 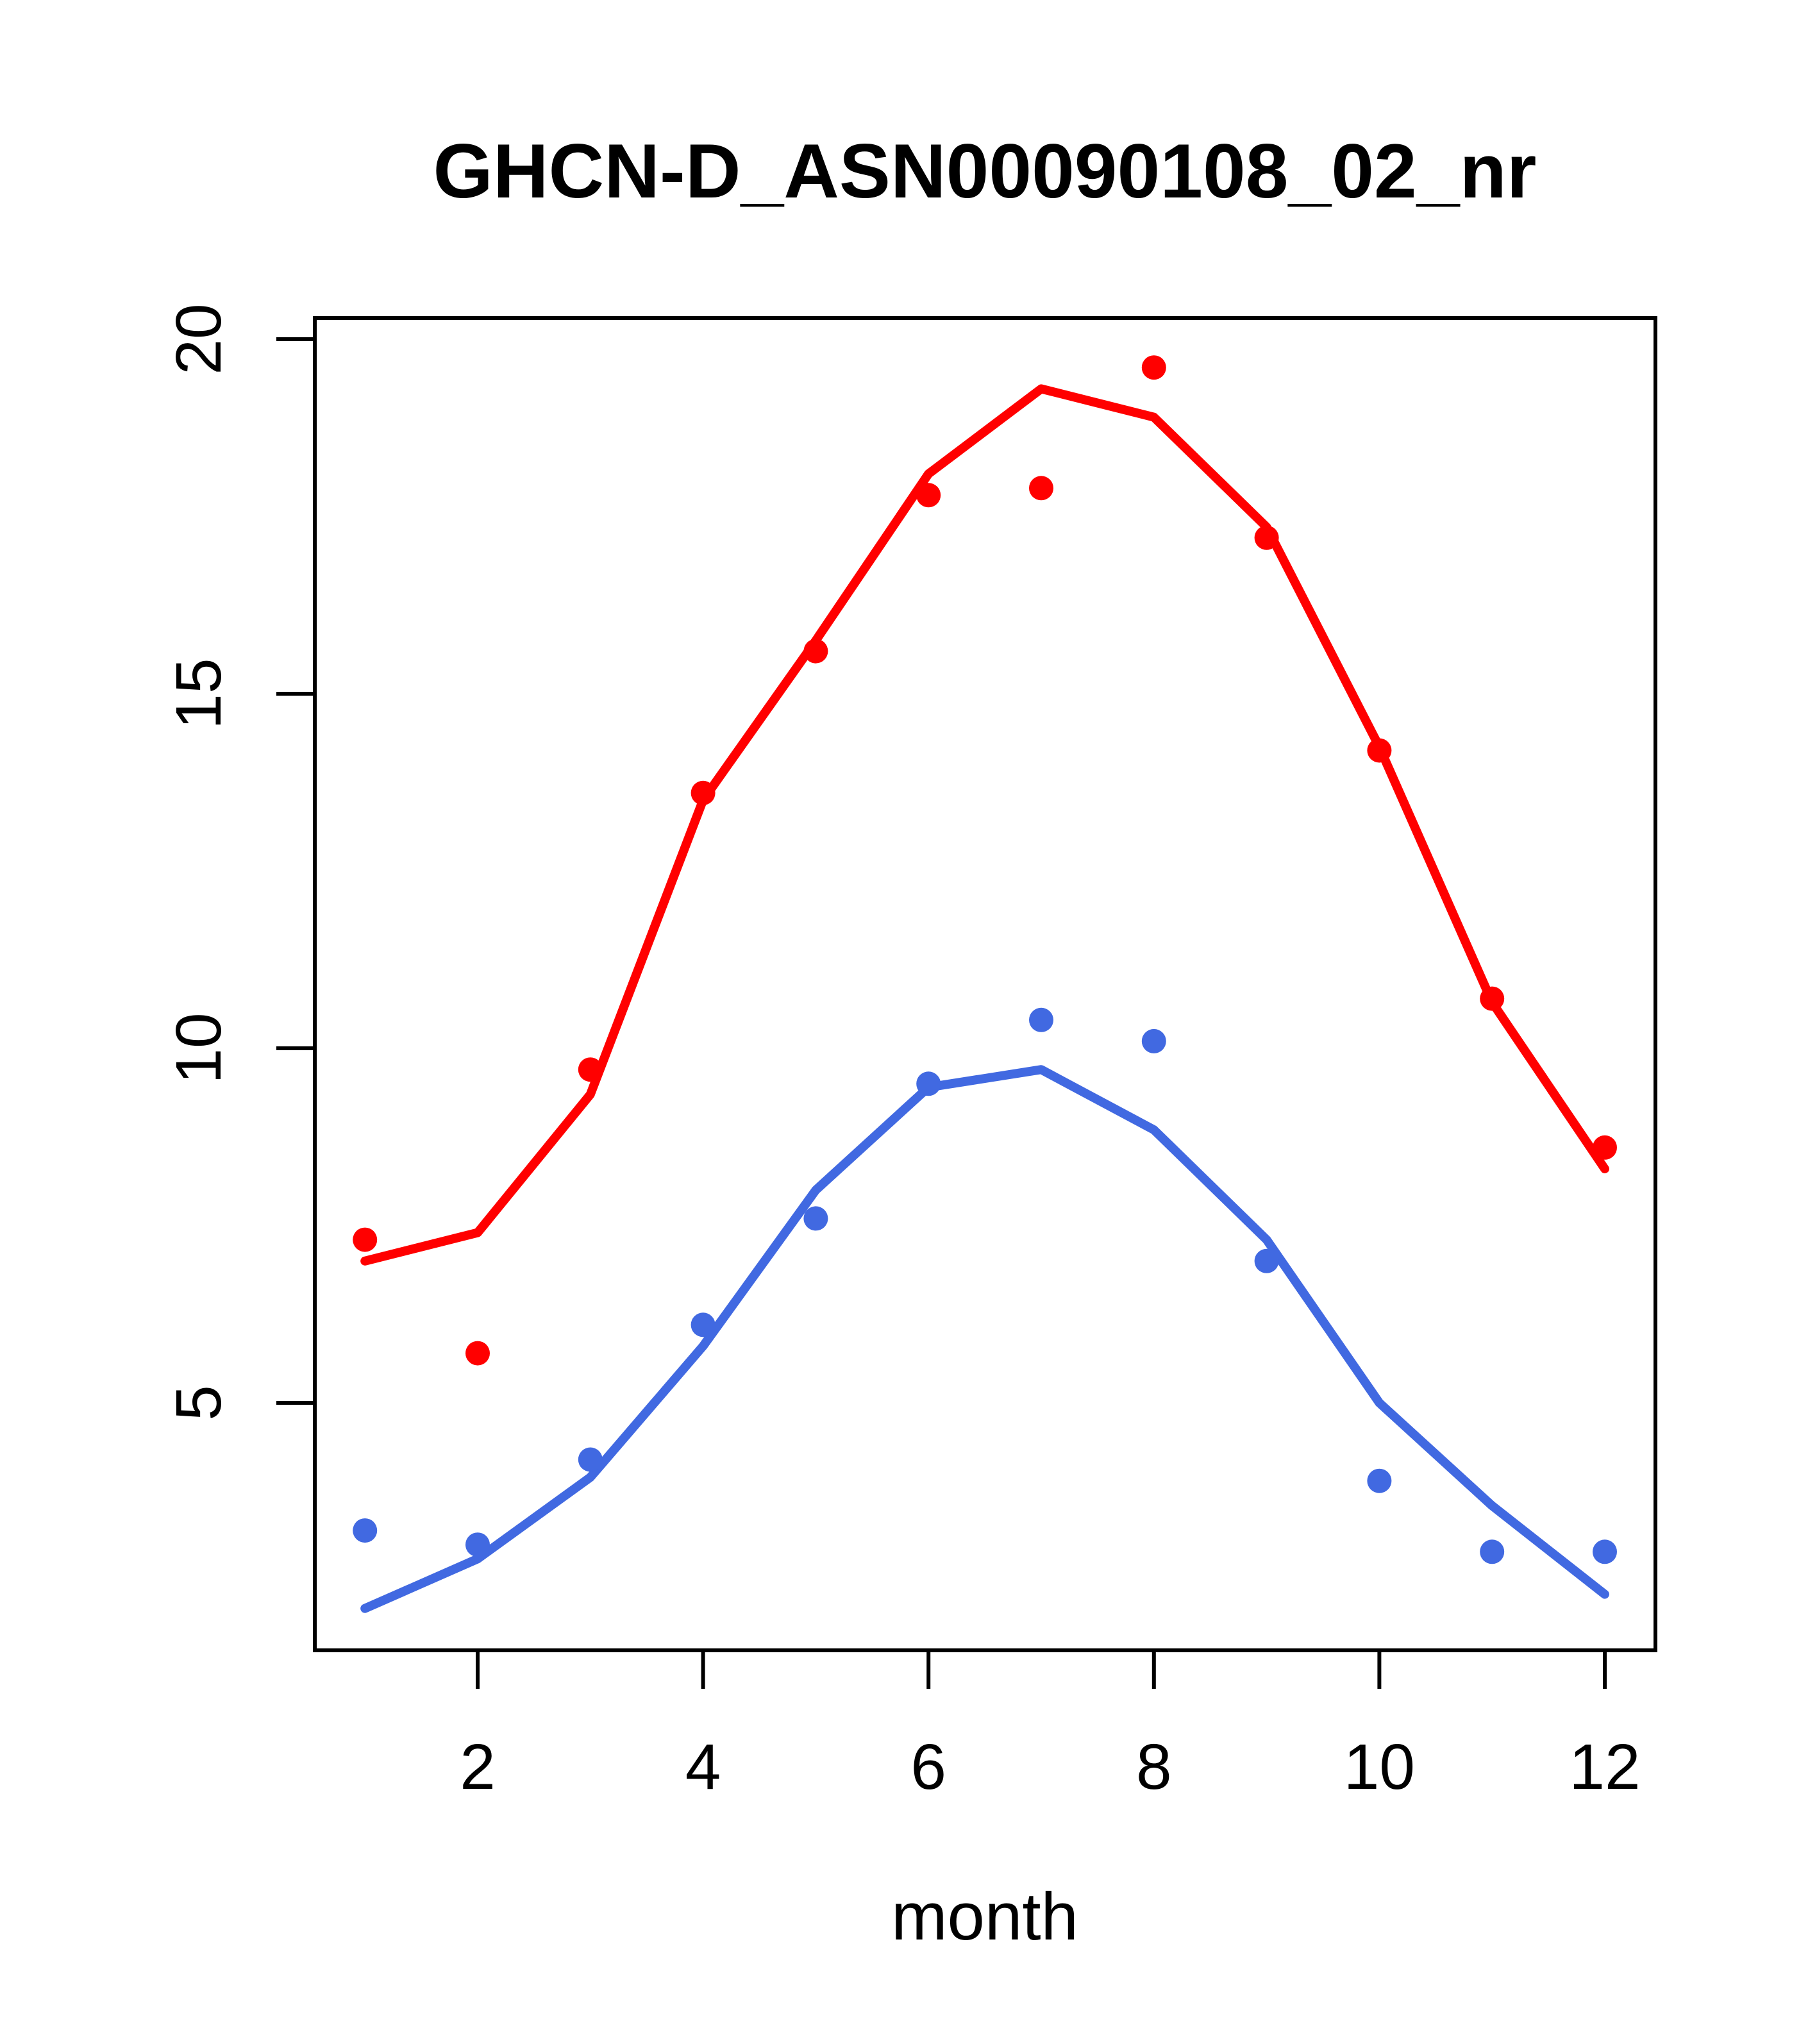 What do you see at coordinates (478, 1767) in the screenshot?
I see `x-tick-label-2: 2` at bounding box center [478, 1767].